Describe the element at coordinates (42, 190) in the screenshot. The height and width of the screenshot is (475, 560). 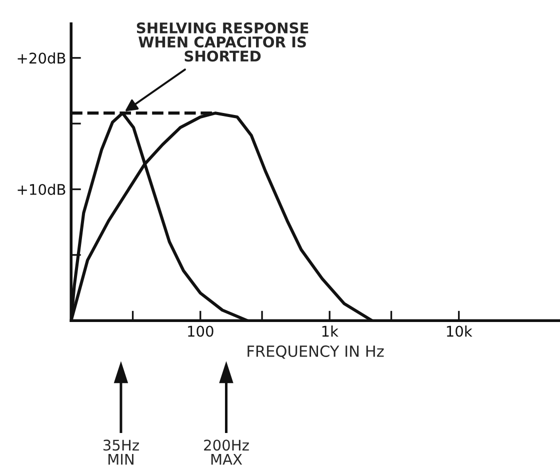
I see `y-tick-label: +10dB` at that location.